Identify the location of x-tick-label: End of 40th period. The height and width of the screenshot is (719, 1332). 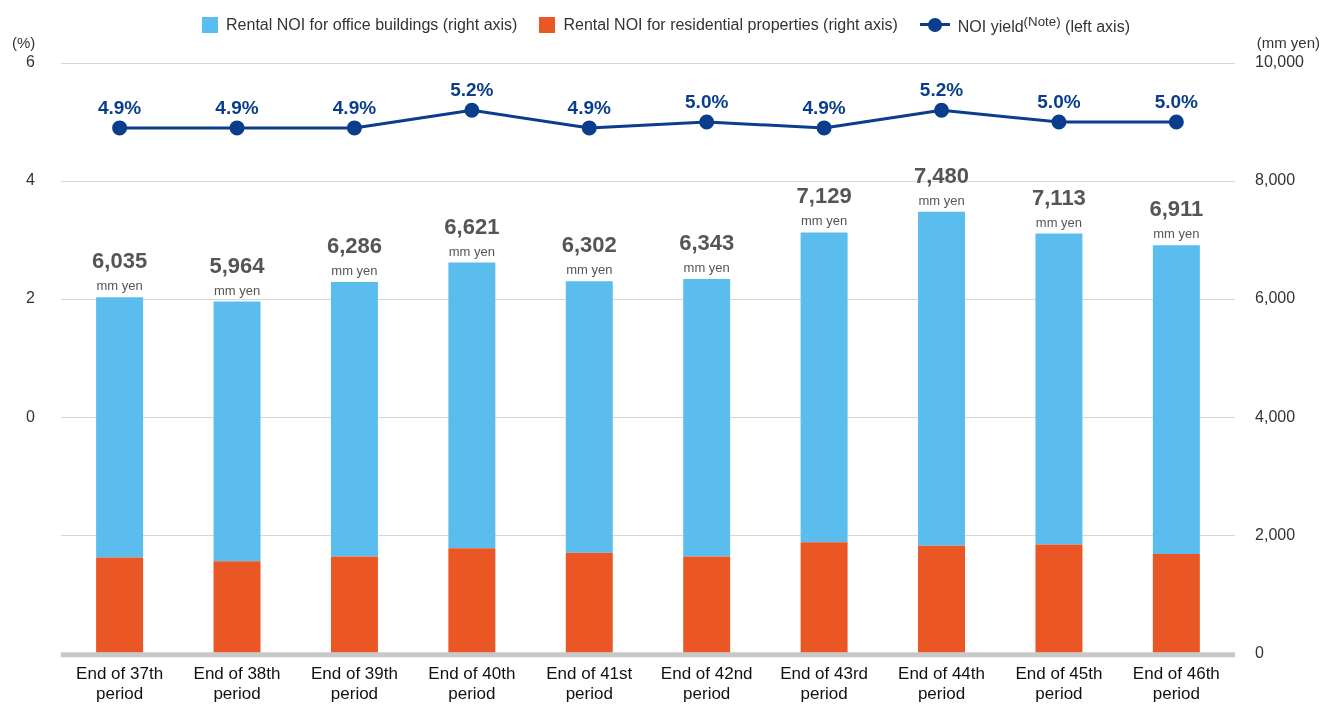
(472, 684).